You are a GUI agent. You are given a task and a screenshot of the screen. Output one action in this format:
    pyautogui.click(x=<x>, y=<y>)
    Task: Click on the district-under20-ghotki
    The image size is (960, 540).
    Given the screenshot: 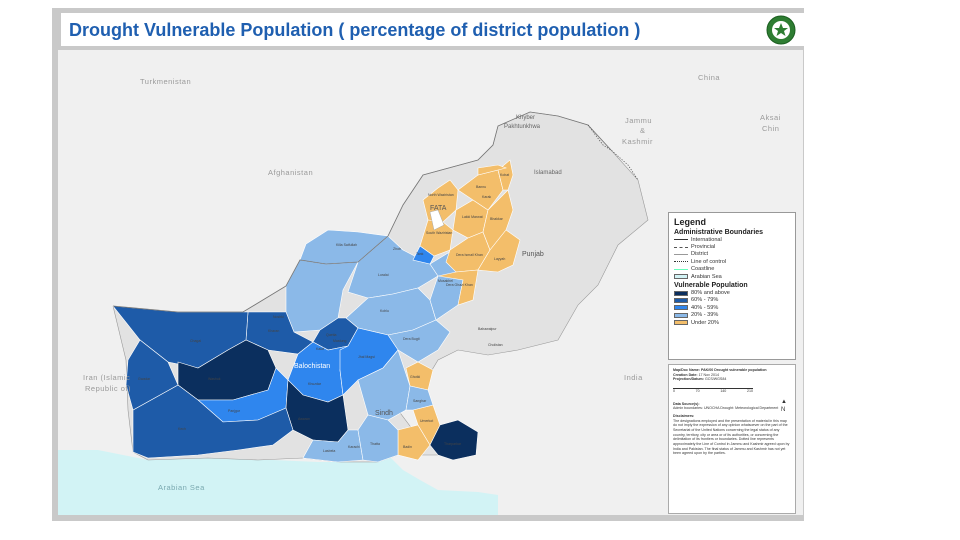 What is the action you would take?
    pyautogui.click(x=419, y=376)
    